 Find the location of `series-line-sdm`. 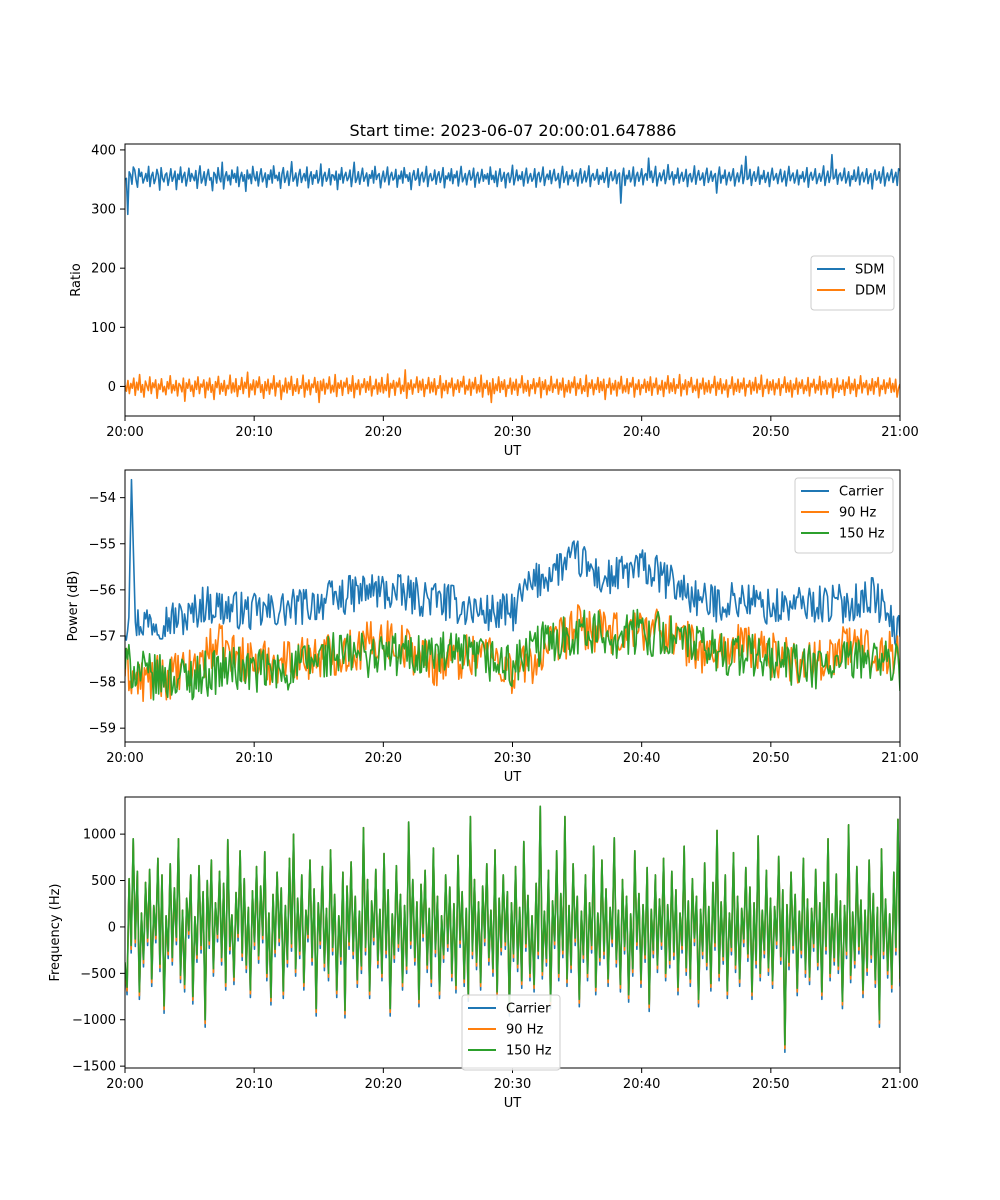

series-line-sdm is located at coordinates (512, 184).